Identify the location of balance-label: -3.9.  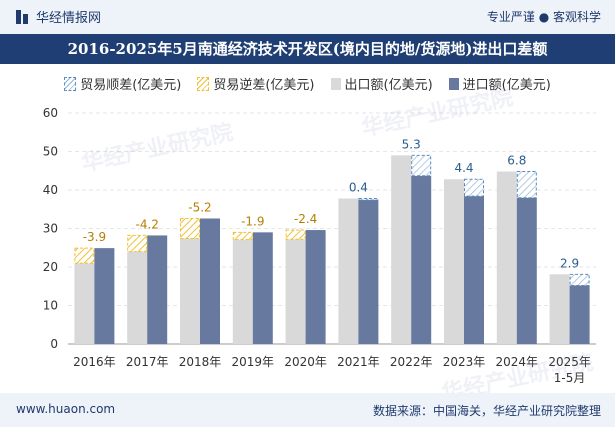
(94, 237).